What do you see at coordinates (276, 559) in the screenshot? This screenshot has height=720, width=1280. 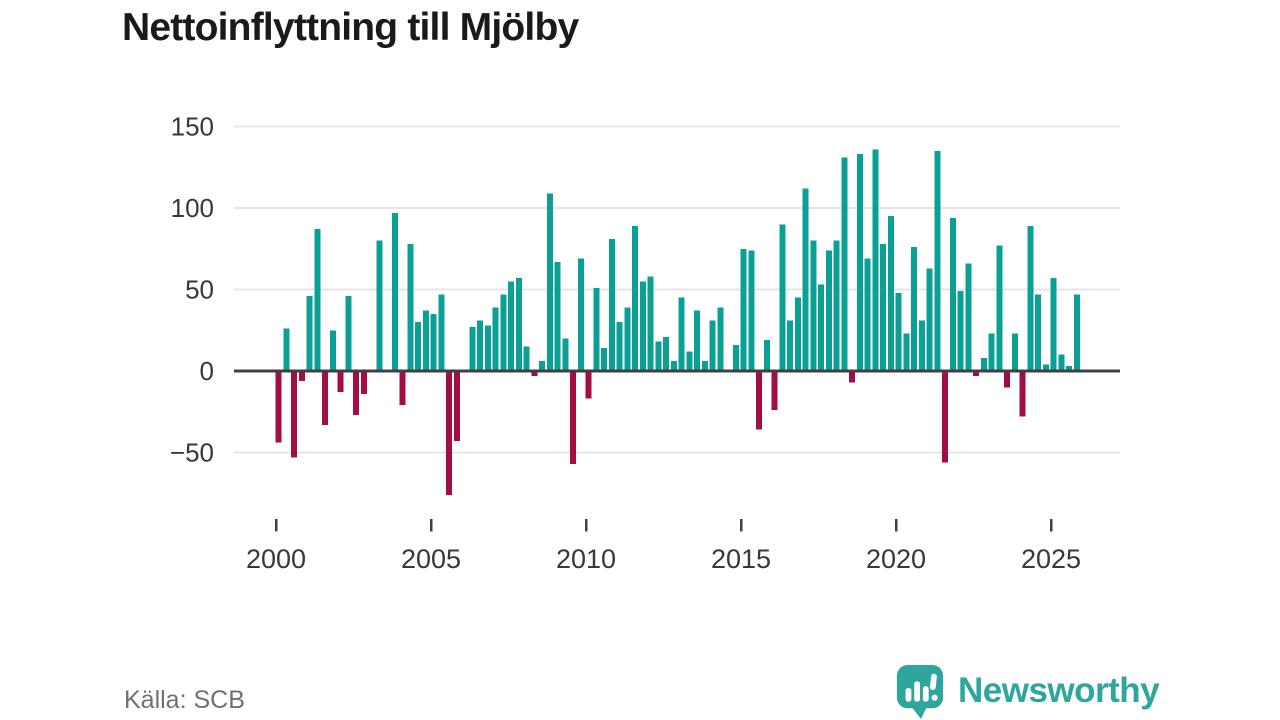 I see `svg-text: 2000` at bounding box center [276, 559].